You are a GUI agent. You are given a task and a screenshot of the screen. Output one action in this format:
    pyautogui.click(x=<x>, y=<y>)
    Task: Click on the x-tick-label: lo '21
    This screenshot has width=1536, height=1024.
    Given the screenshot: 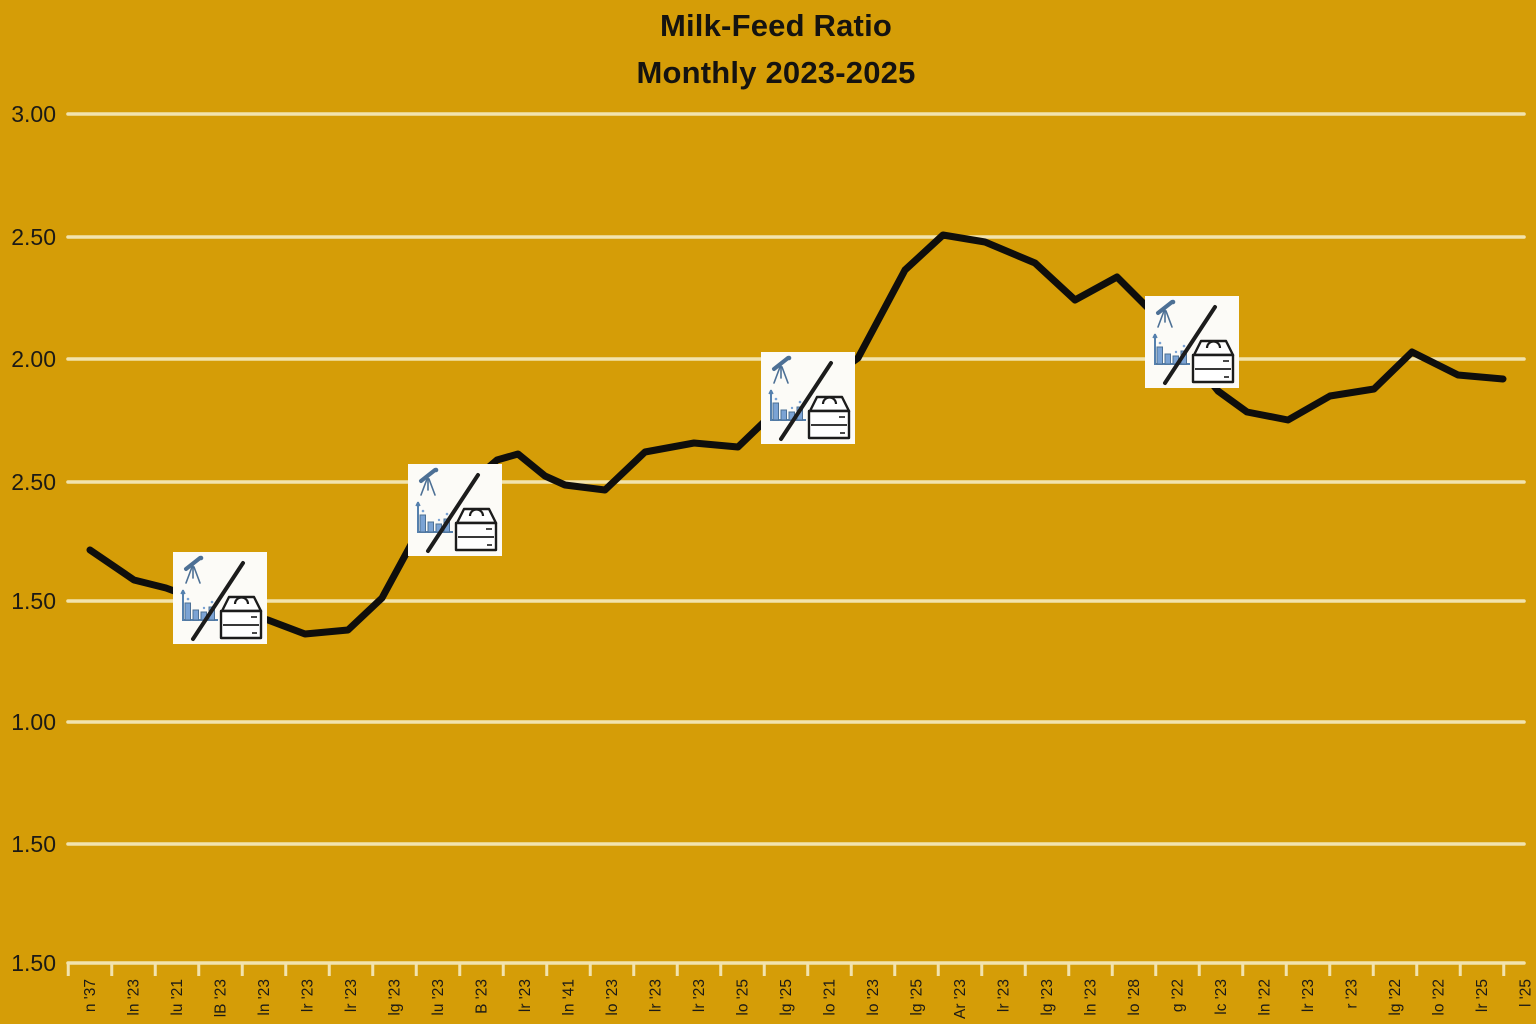 What is the action you would take?
    pyautogui.click(x=830, y=997)
    